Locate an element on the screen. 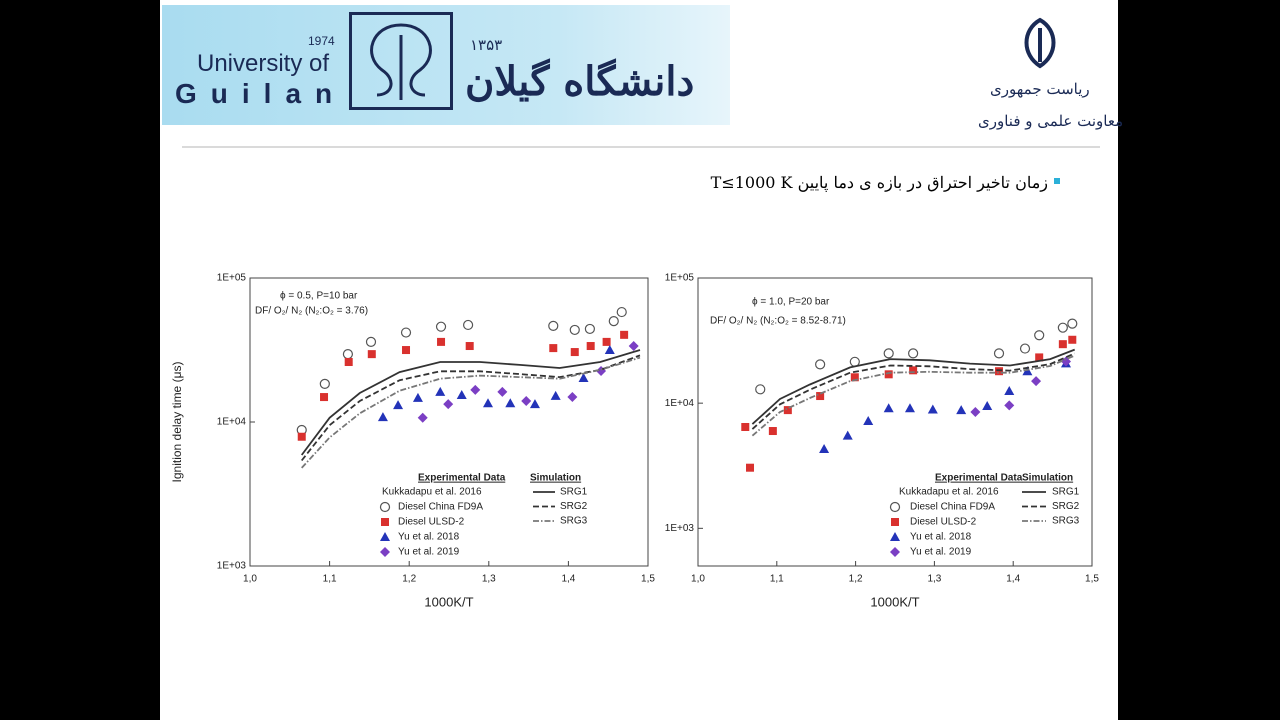 The height and width of the screenshot is (720, 1280). logo-art is located at coordinates (401, 61).